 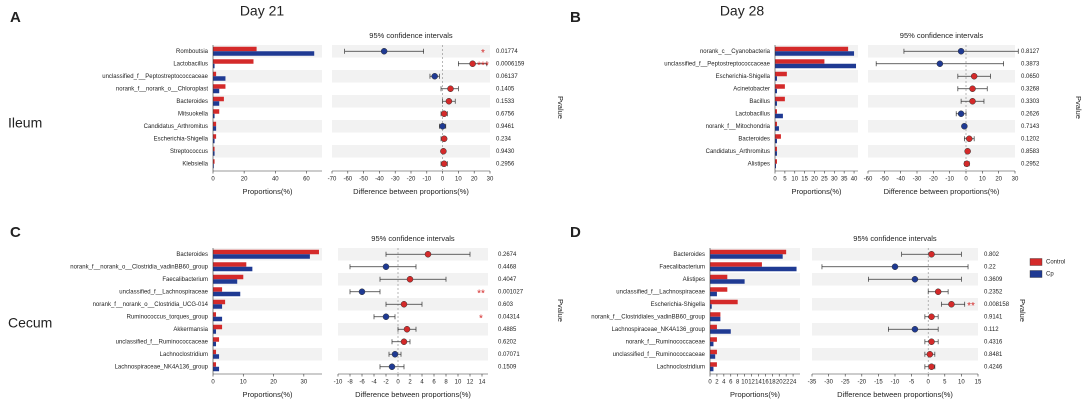 What do you see at coordinates (1030, 152) in the screenshot?
I see `pvalue: 0.8583` at bounding box center [1030, 152].